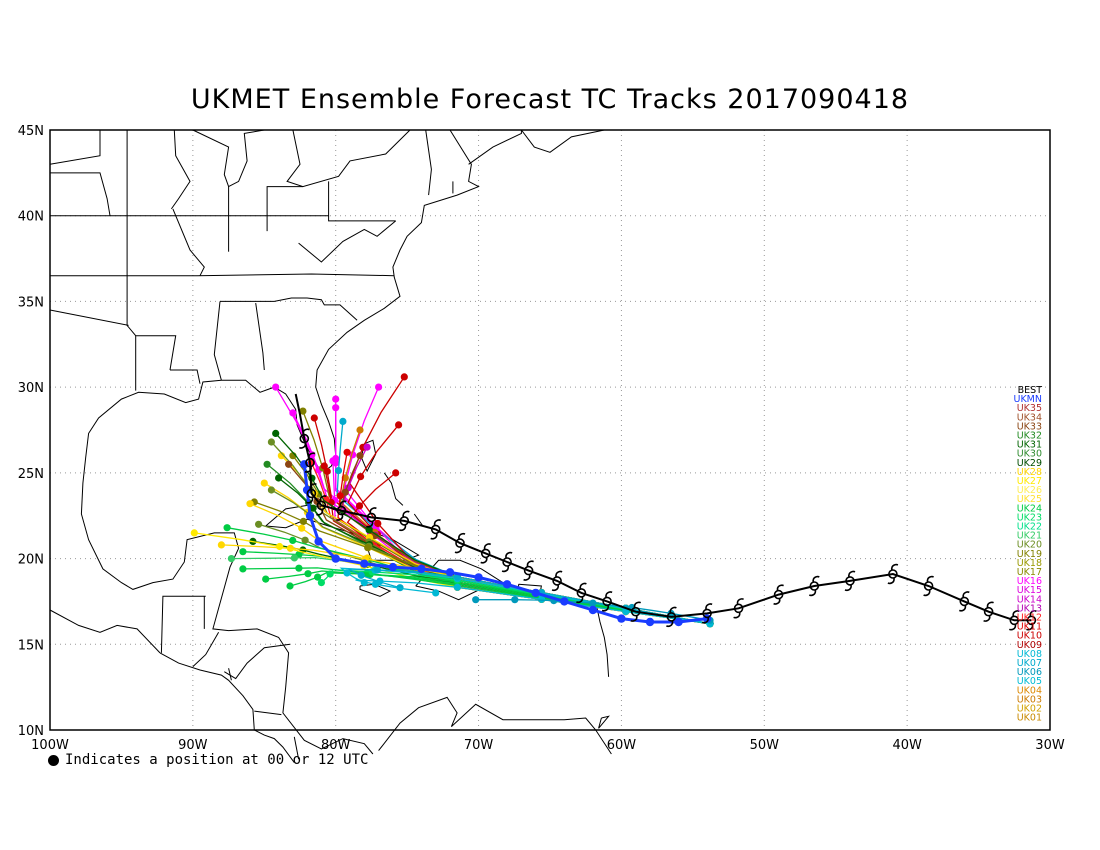 Image resolution: width=1100 pixels, height=850 pixels. I want to click on legend-entry-label: UK25, so click(1029, 499).